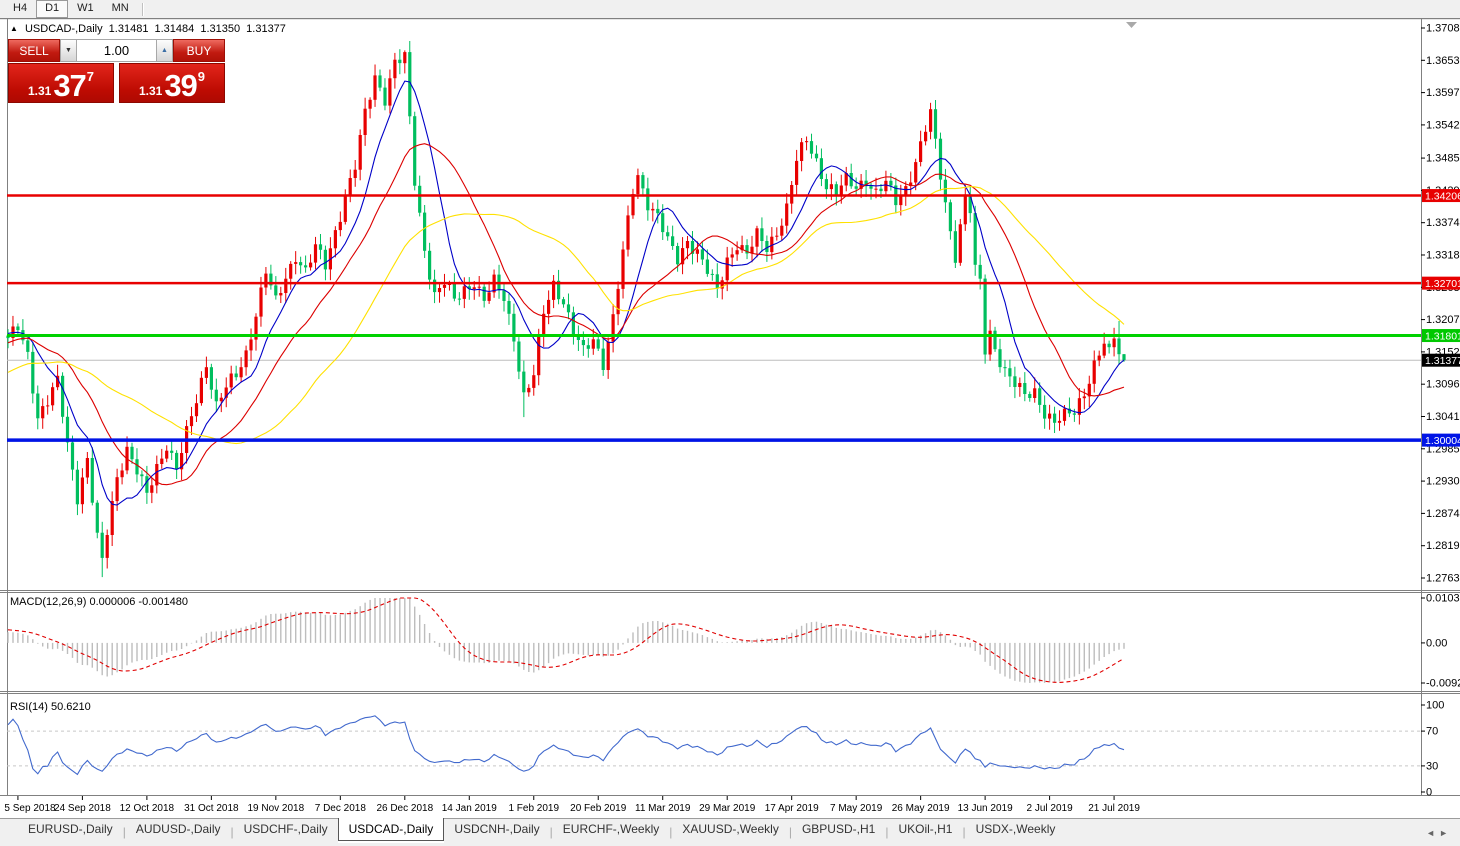 The image size is (1460, 846). Describe the element at coordinates (1442, 441) in the screenshot. I see `price-badge-label: 1.30004` at that location.